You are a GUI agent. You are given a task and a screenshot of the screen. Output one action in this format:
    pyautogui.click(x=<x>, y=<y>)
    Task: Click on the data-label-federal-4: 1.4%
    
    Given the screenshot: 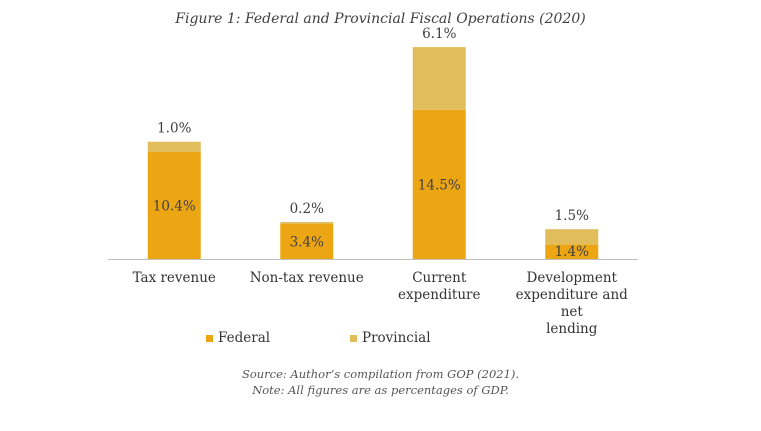 What is the action you would take?
    pyautogui.click(x=572, y=252)
    